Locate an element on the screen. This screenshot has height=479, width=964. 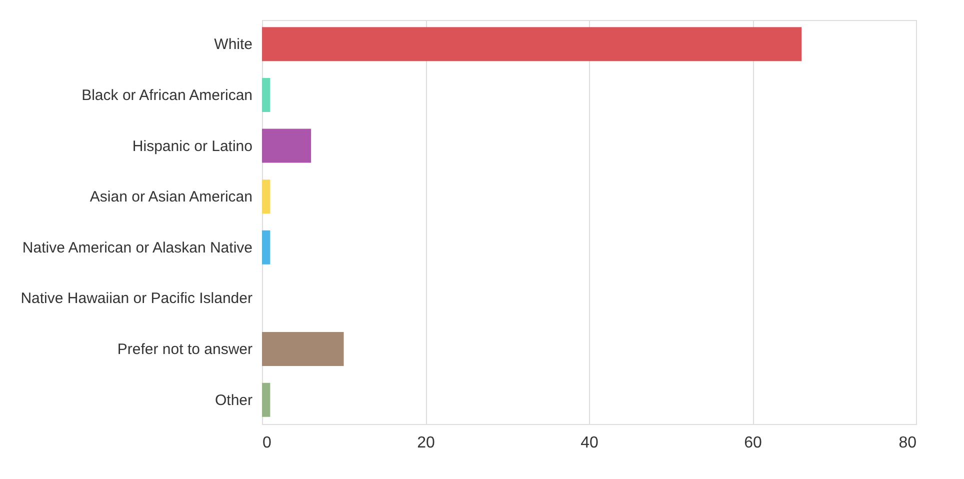
y-tick-label: Other is located at coordinates (233, 400).